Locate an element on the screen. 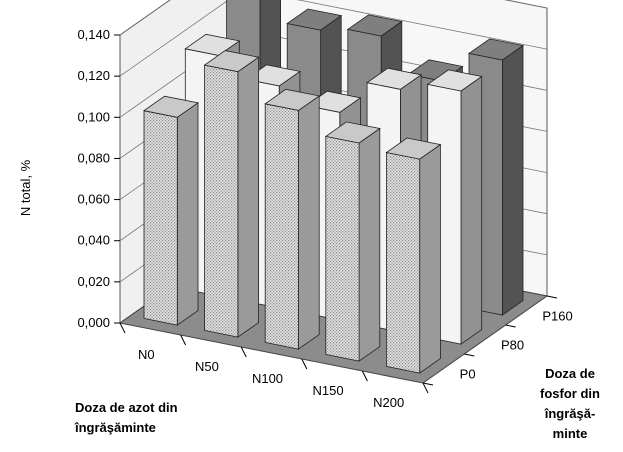  y-tick-label: 0,040 is located at coordinates (93, 240).